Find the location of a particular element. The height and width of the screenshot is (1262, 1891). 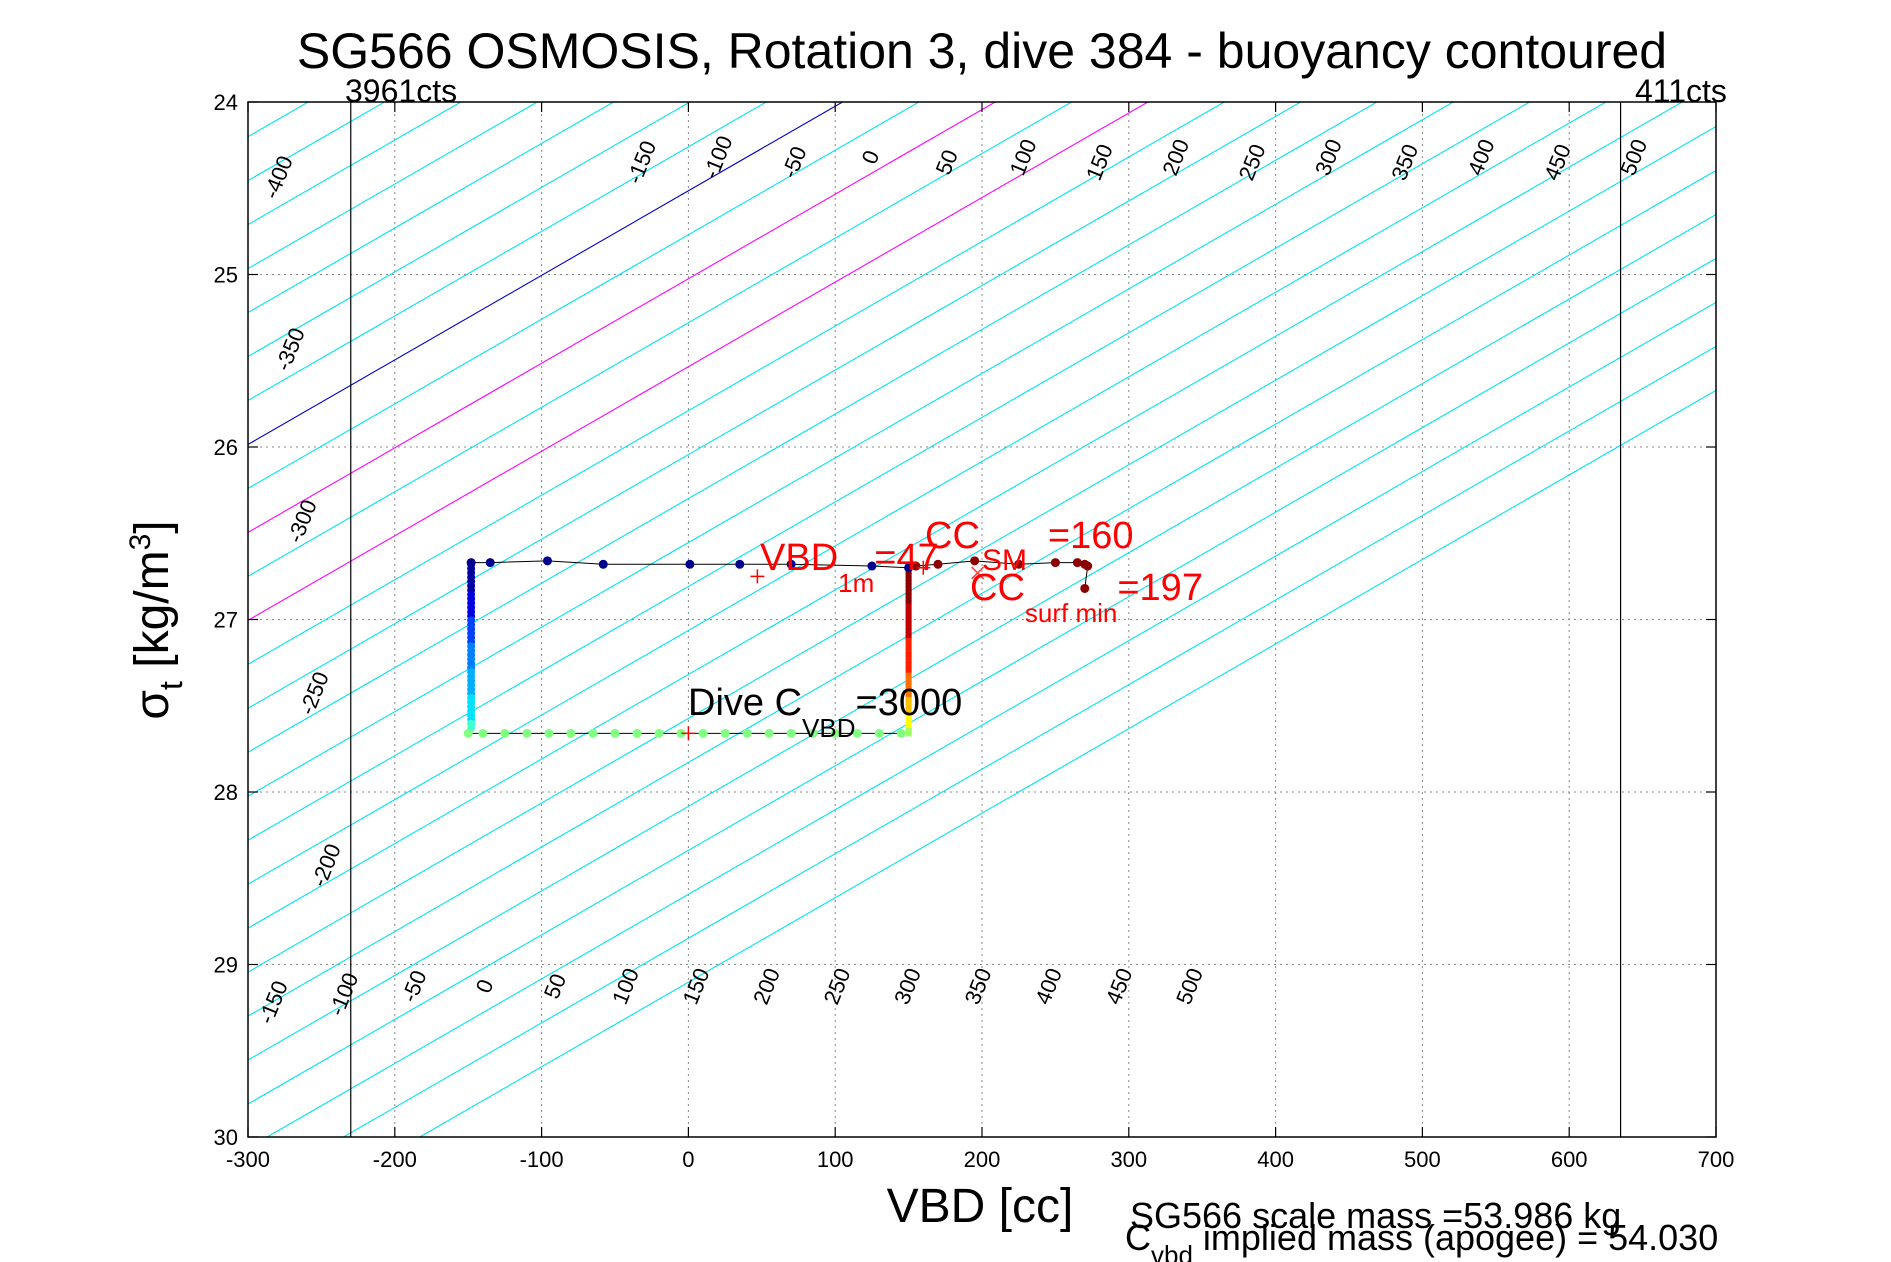

x-tick-label: 500 is located at coordinates (1422, 1159).